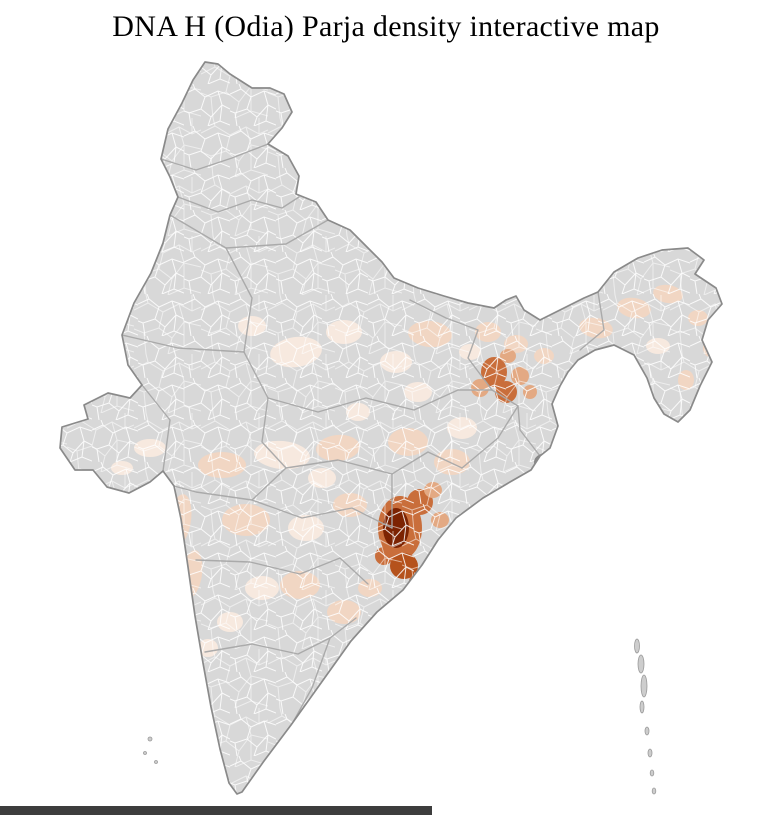 Image resolution: width=772 pixels, height=815 pixels. I want to click on bottom-bar, so click(216, 810).